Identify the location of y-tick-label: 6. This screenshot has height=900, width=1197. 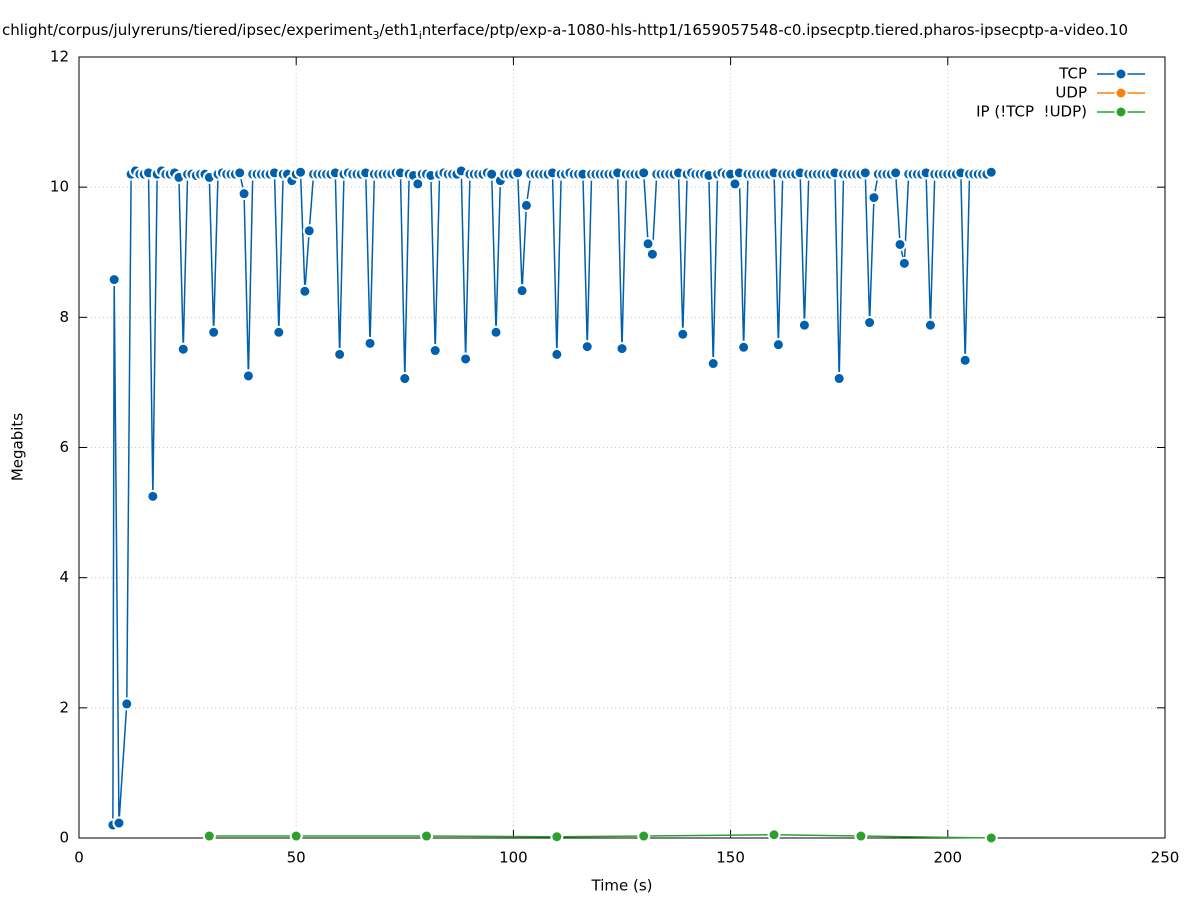
(64, 447).